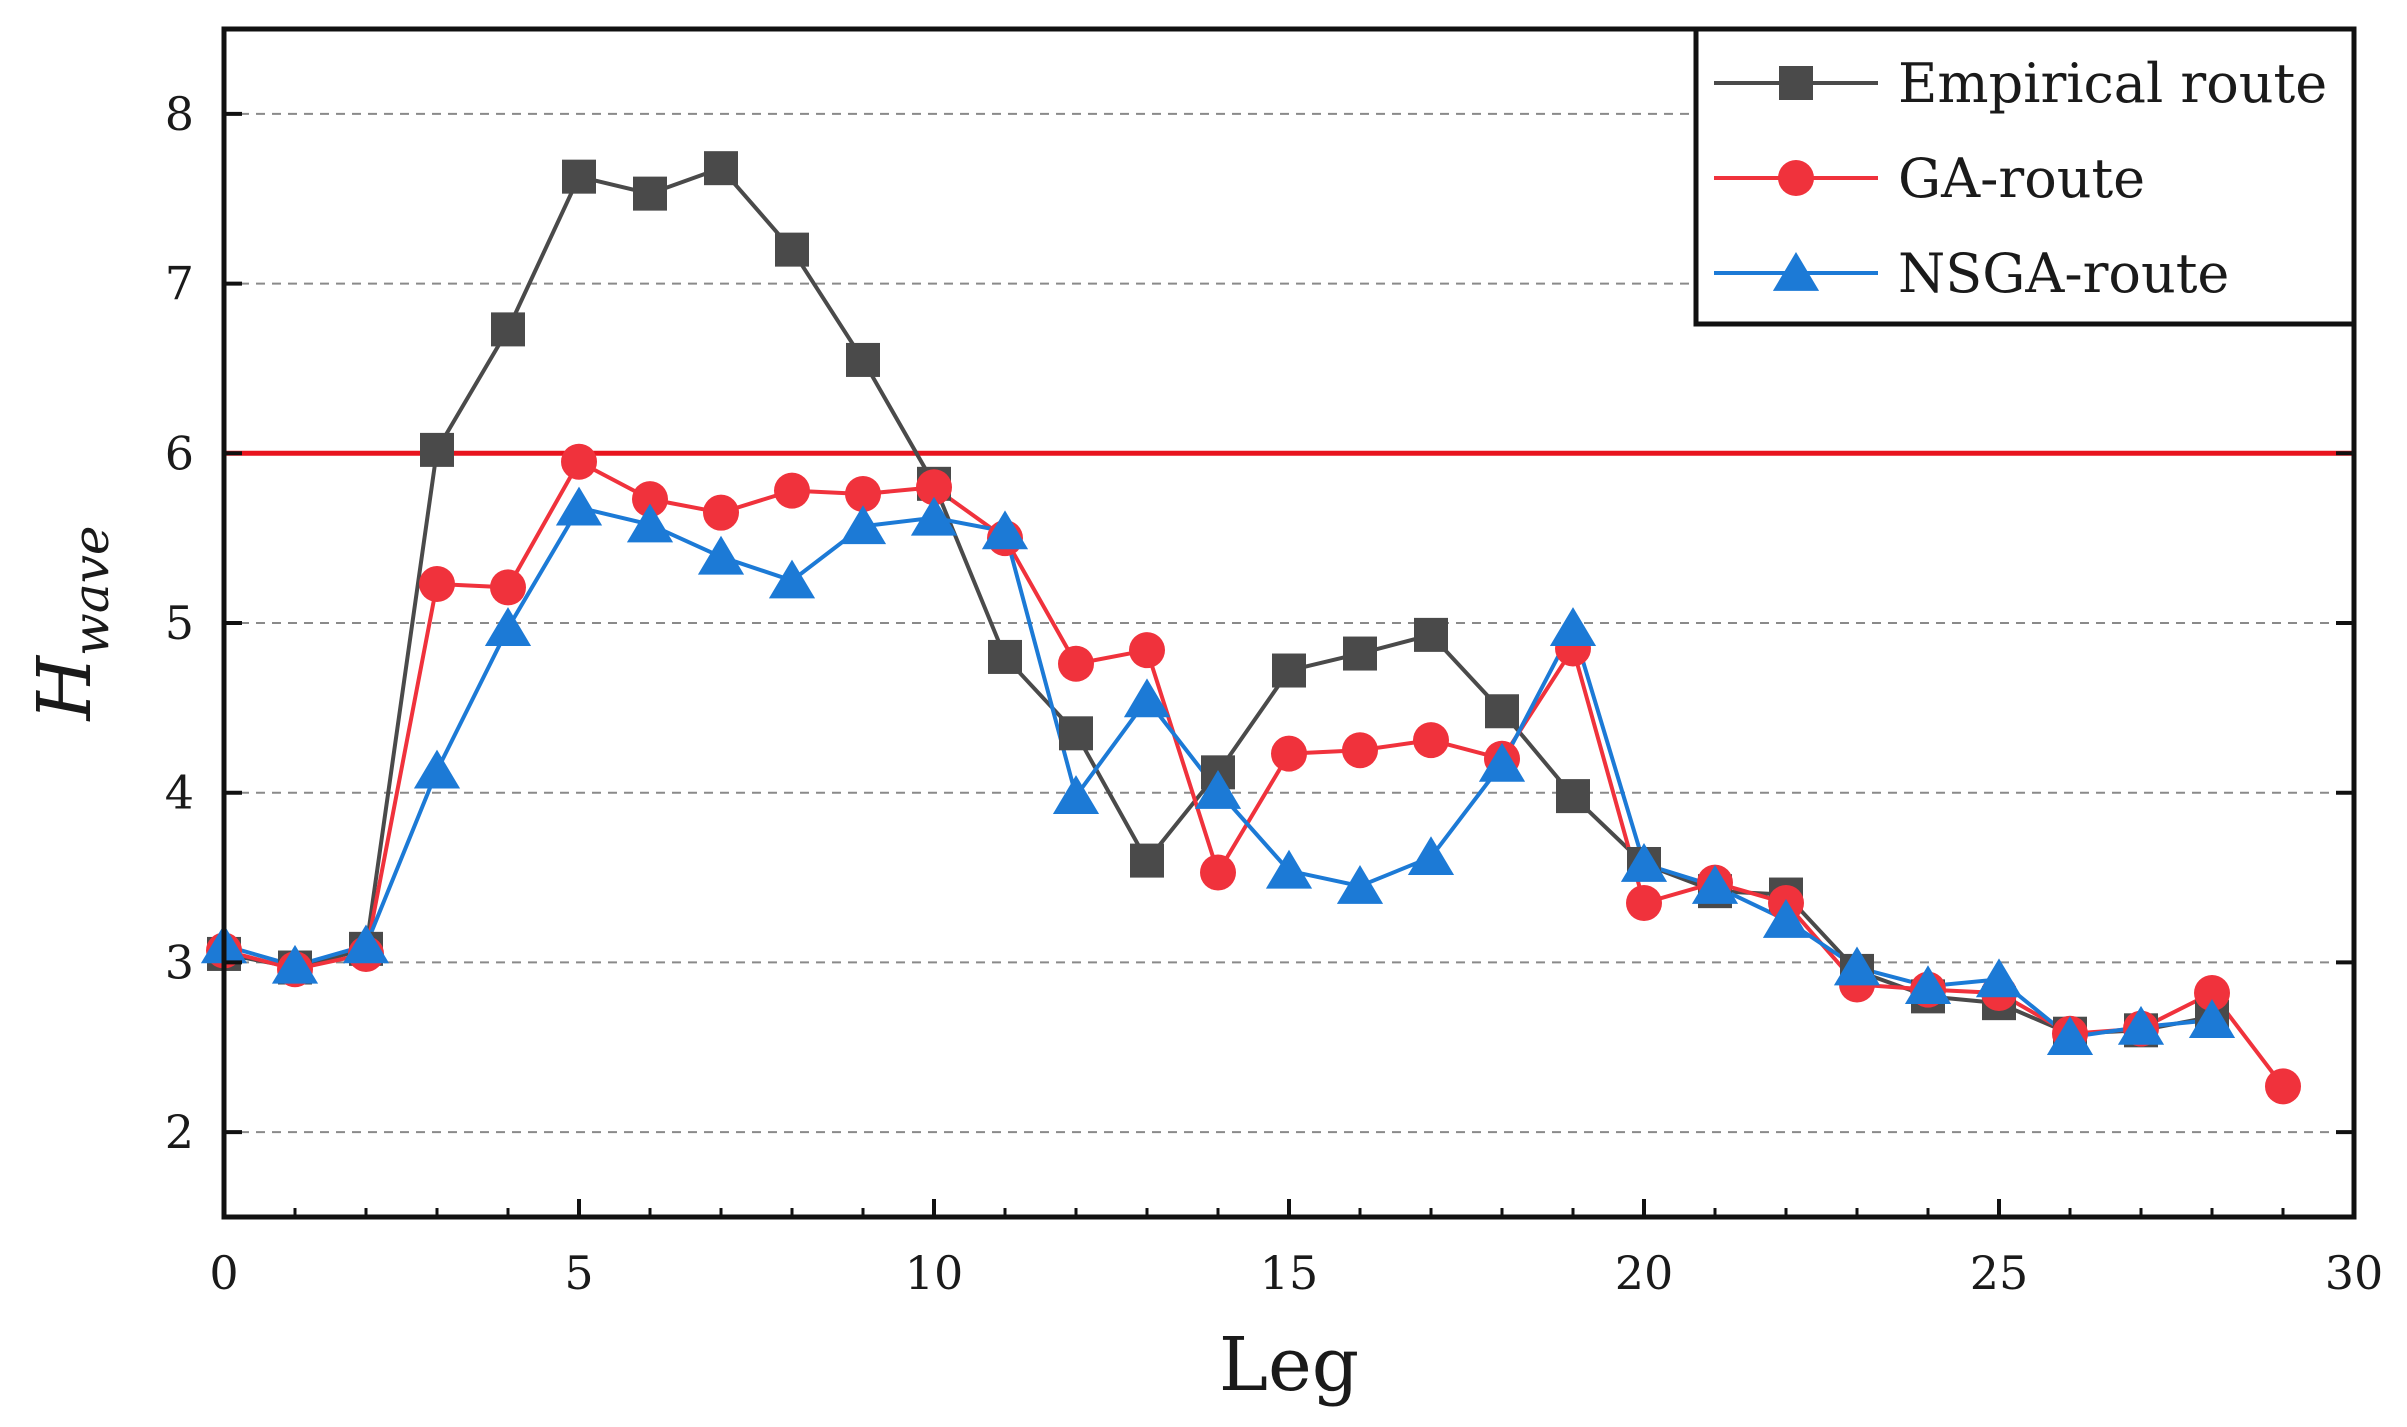 The height and width of the screenshot is (1427, 2407). Describe the element at coordinates (179, 453) in the screenshot. I see `y-tick-label: 6` at that location.